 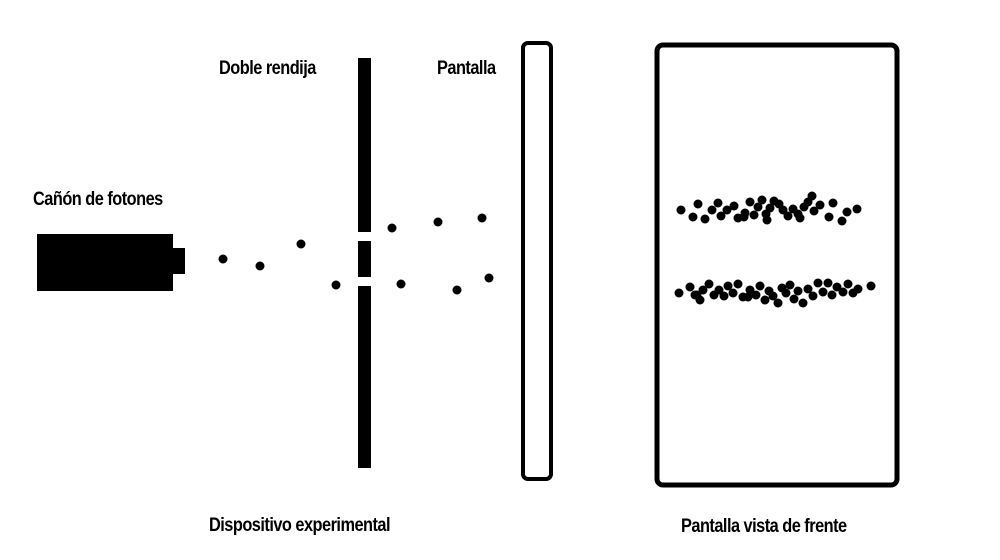 What do you see at coordinates (537, 261) in the screenshot?
I see `detection-screen-side` at bounding box center [537, 261].